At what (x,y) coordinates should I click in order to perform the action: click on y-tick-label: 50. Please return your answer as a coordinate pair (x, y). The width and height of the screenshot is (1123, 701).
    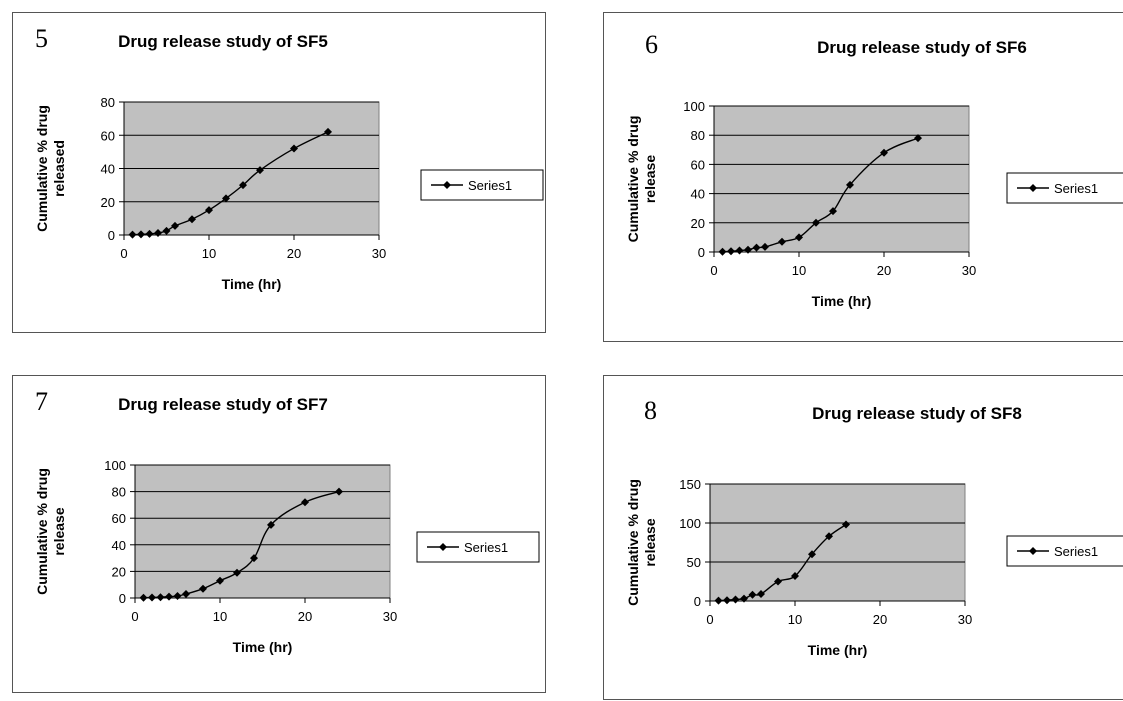
    Looking at the image, I should click on (694, 562).